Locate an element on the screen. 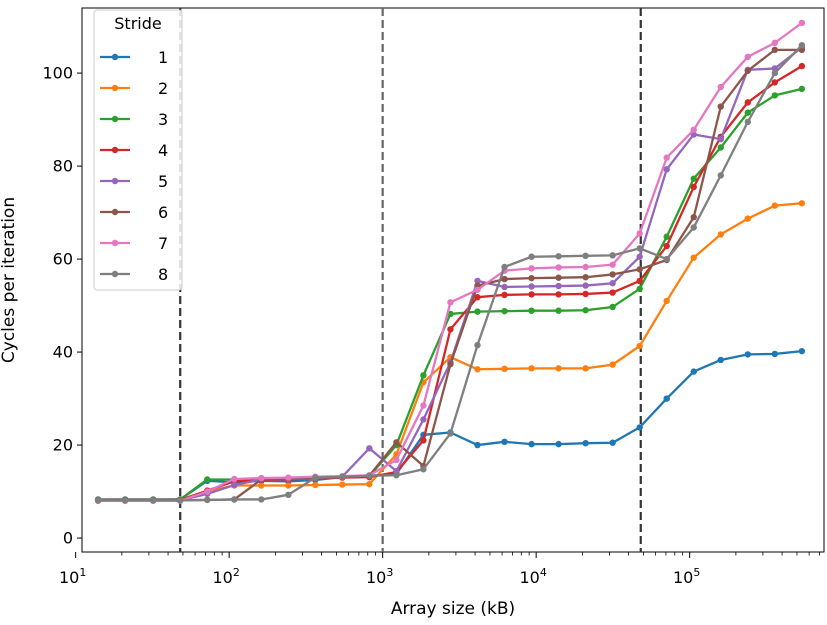 This screenshot has width=827, height=625. legend-title: Stride is located at coordinates (137, 23).